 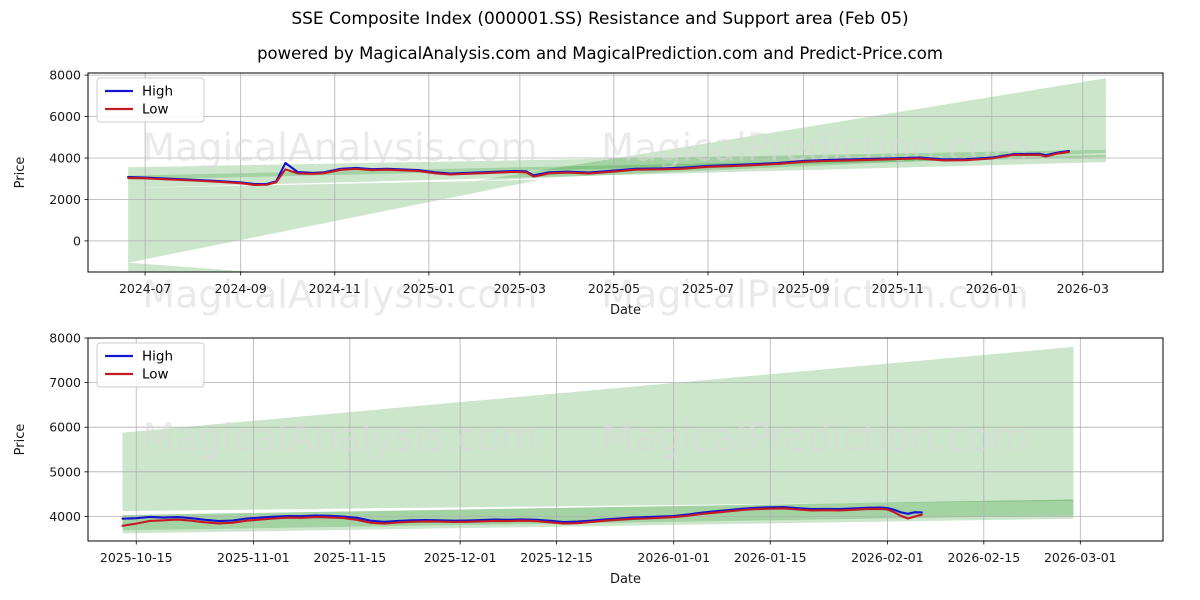 What do you see at coordinates (429, 288) in the screenshot?
I see `x-tick-label: 2025-01` at bounding box center [429, 288].